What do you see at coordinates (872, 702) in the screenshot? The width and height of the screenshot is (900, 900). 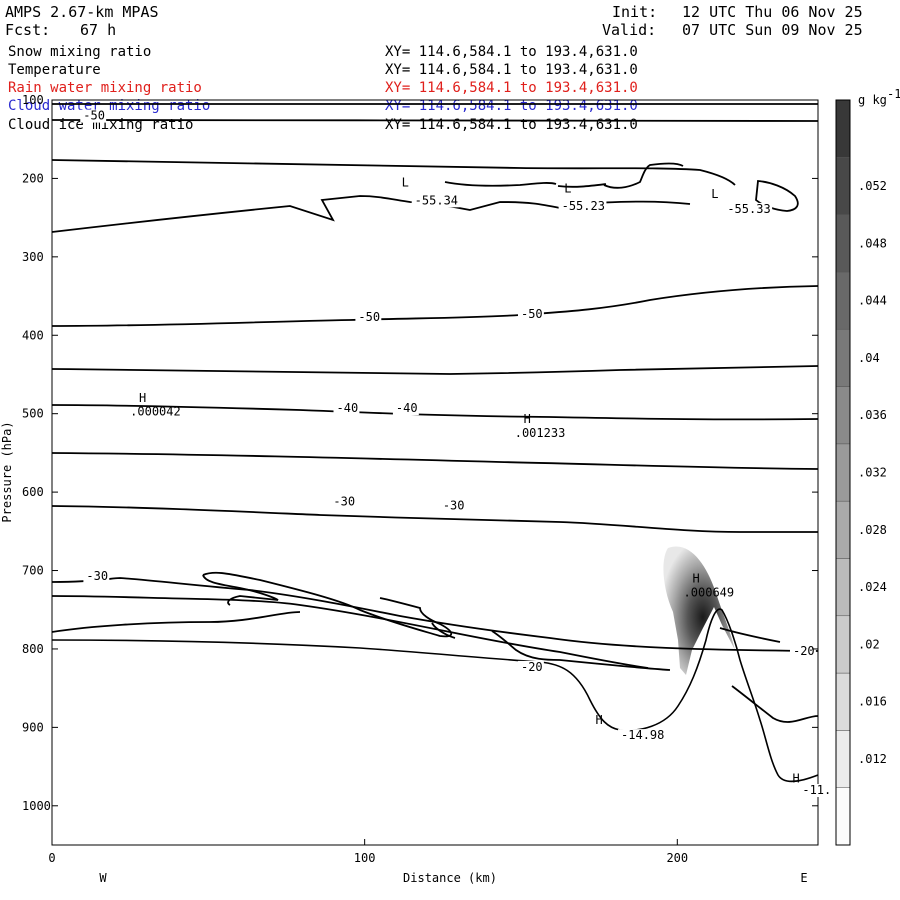 I see `colorbar-tick-label: .016` at bounding box center [872, 702].